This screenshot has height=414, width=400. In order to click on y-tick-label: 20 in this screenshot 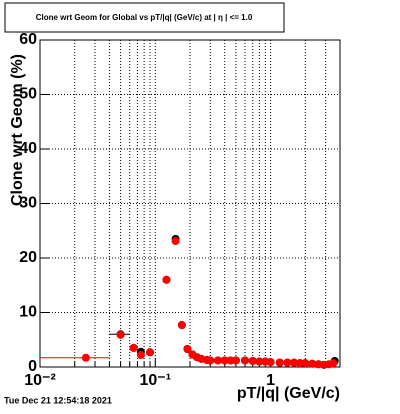, I will do `click(28, 257)`.